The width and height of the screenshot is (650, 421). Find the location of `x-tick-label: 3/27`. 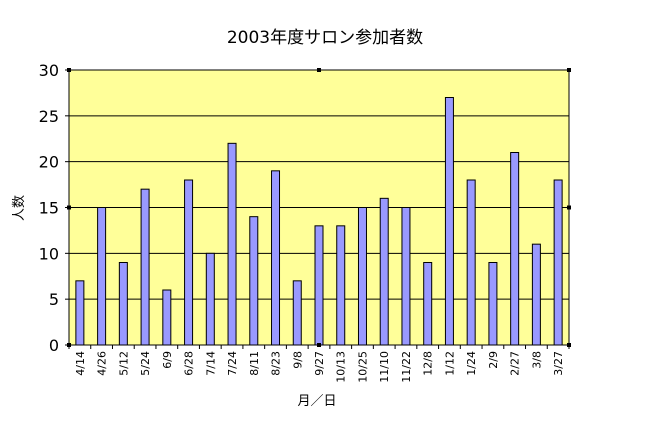

x-tick-label: 3/27 is located at coordinates (558, 363).